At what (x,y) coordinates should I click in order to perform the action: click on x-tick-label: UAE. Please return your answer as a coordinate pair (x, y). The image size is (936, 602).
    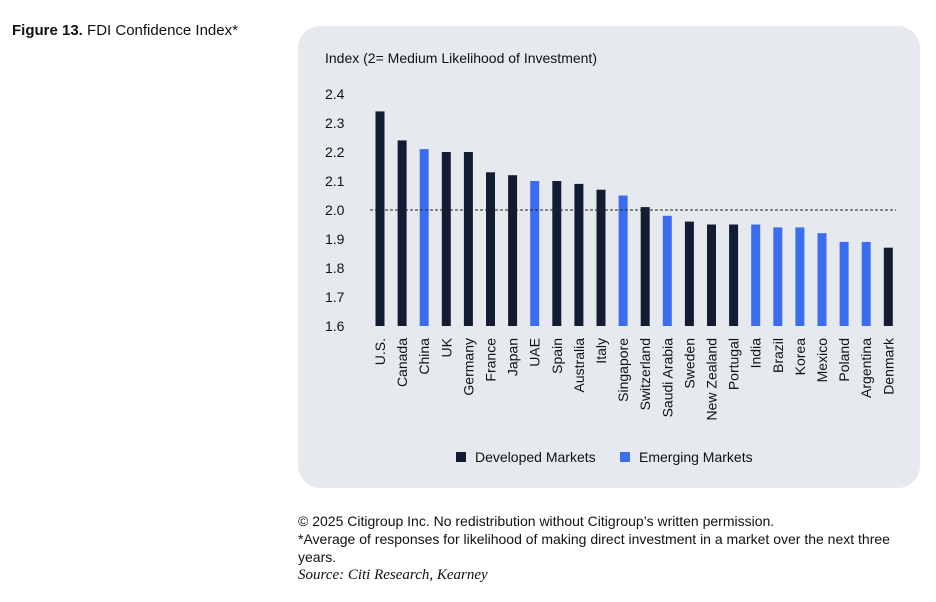
    Looking at the image, I should click on (535, 352).